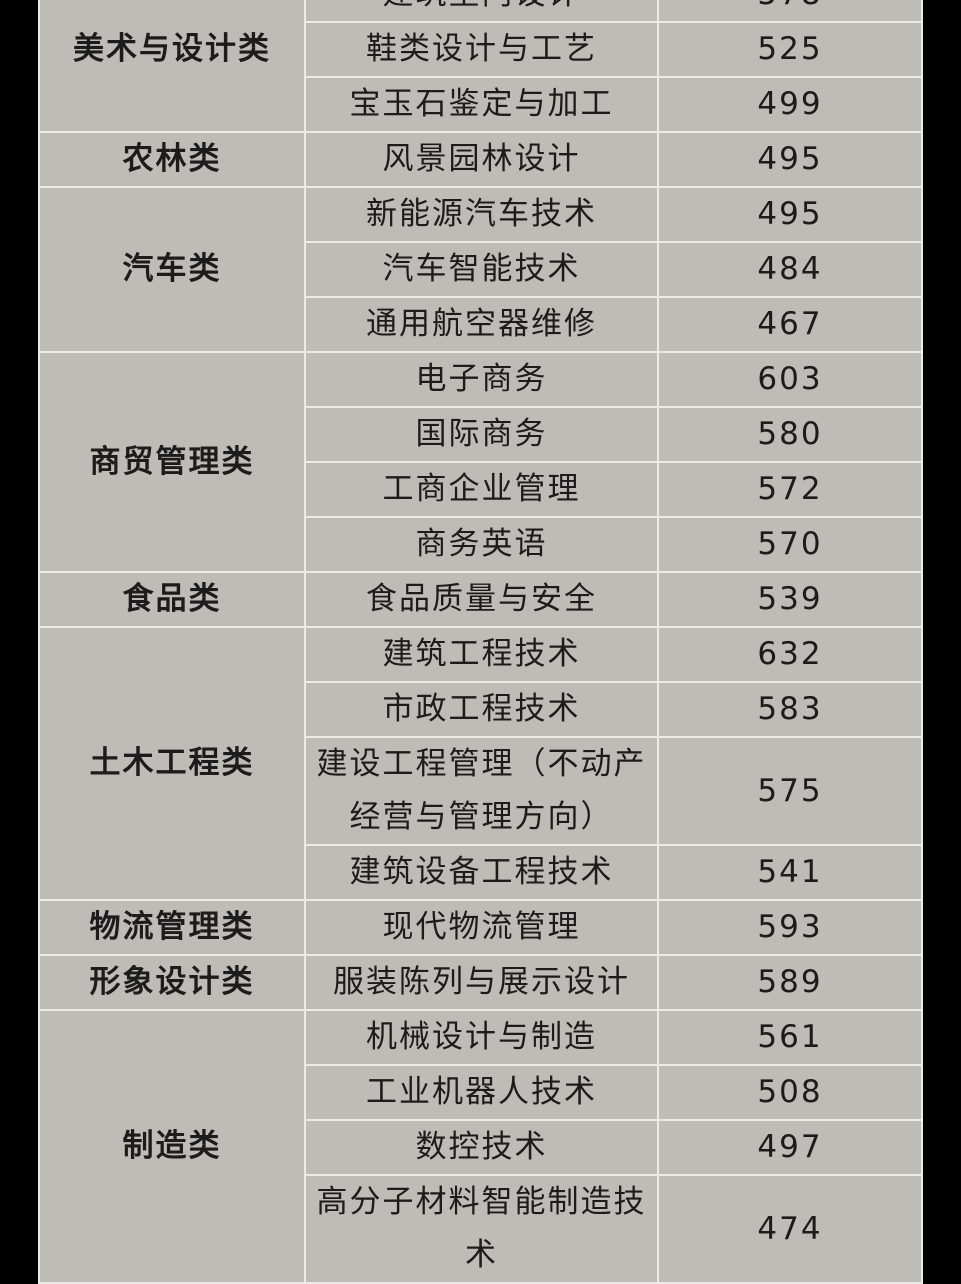  Describe the element at coordinates (481, 214) in the screenshot. I see `major-cell: 新能源汽车技术` at that location.